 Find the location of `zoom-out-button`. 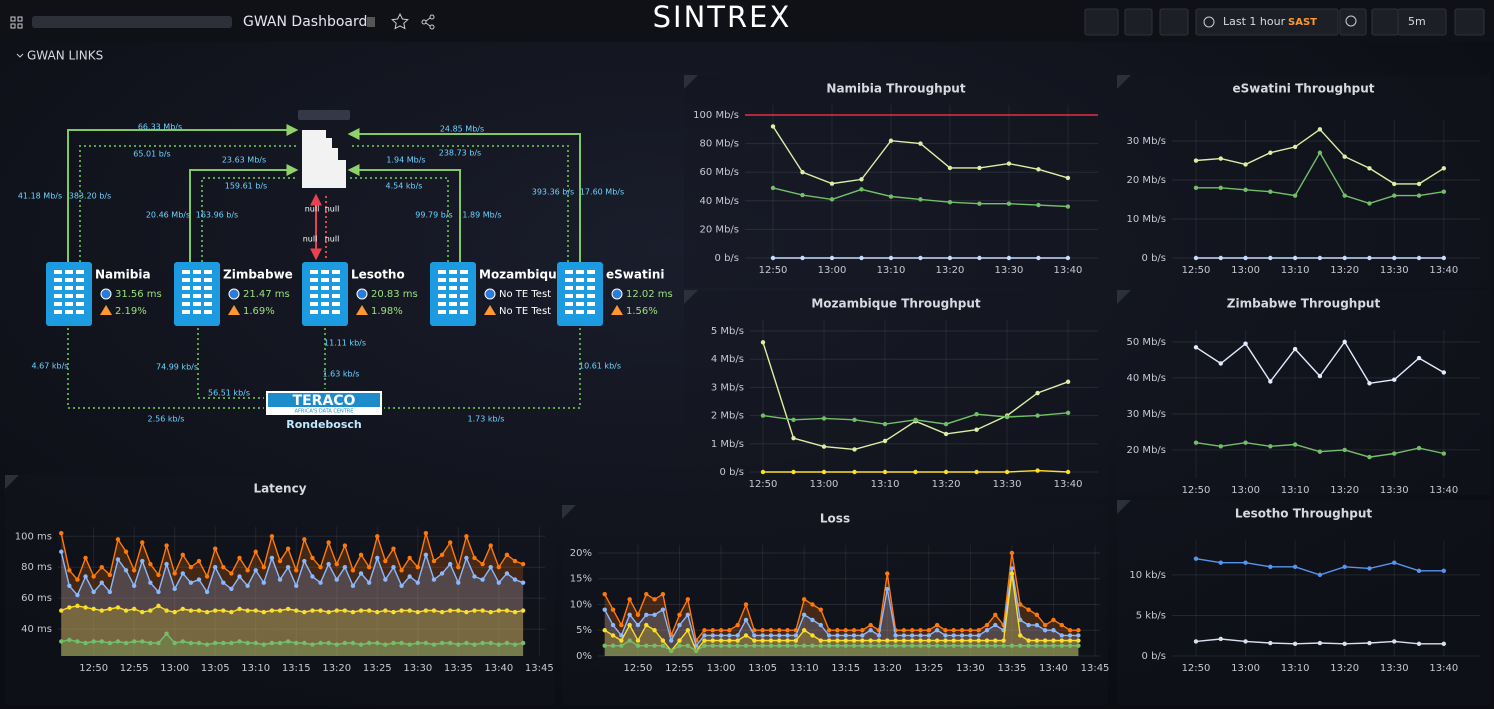

zoom-out-button is located at coordinates (1353, 22).